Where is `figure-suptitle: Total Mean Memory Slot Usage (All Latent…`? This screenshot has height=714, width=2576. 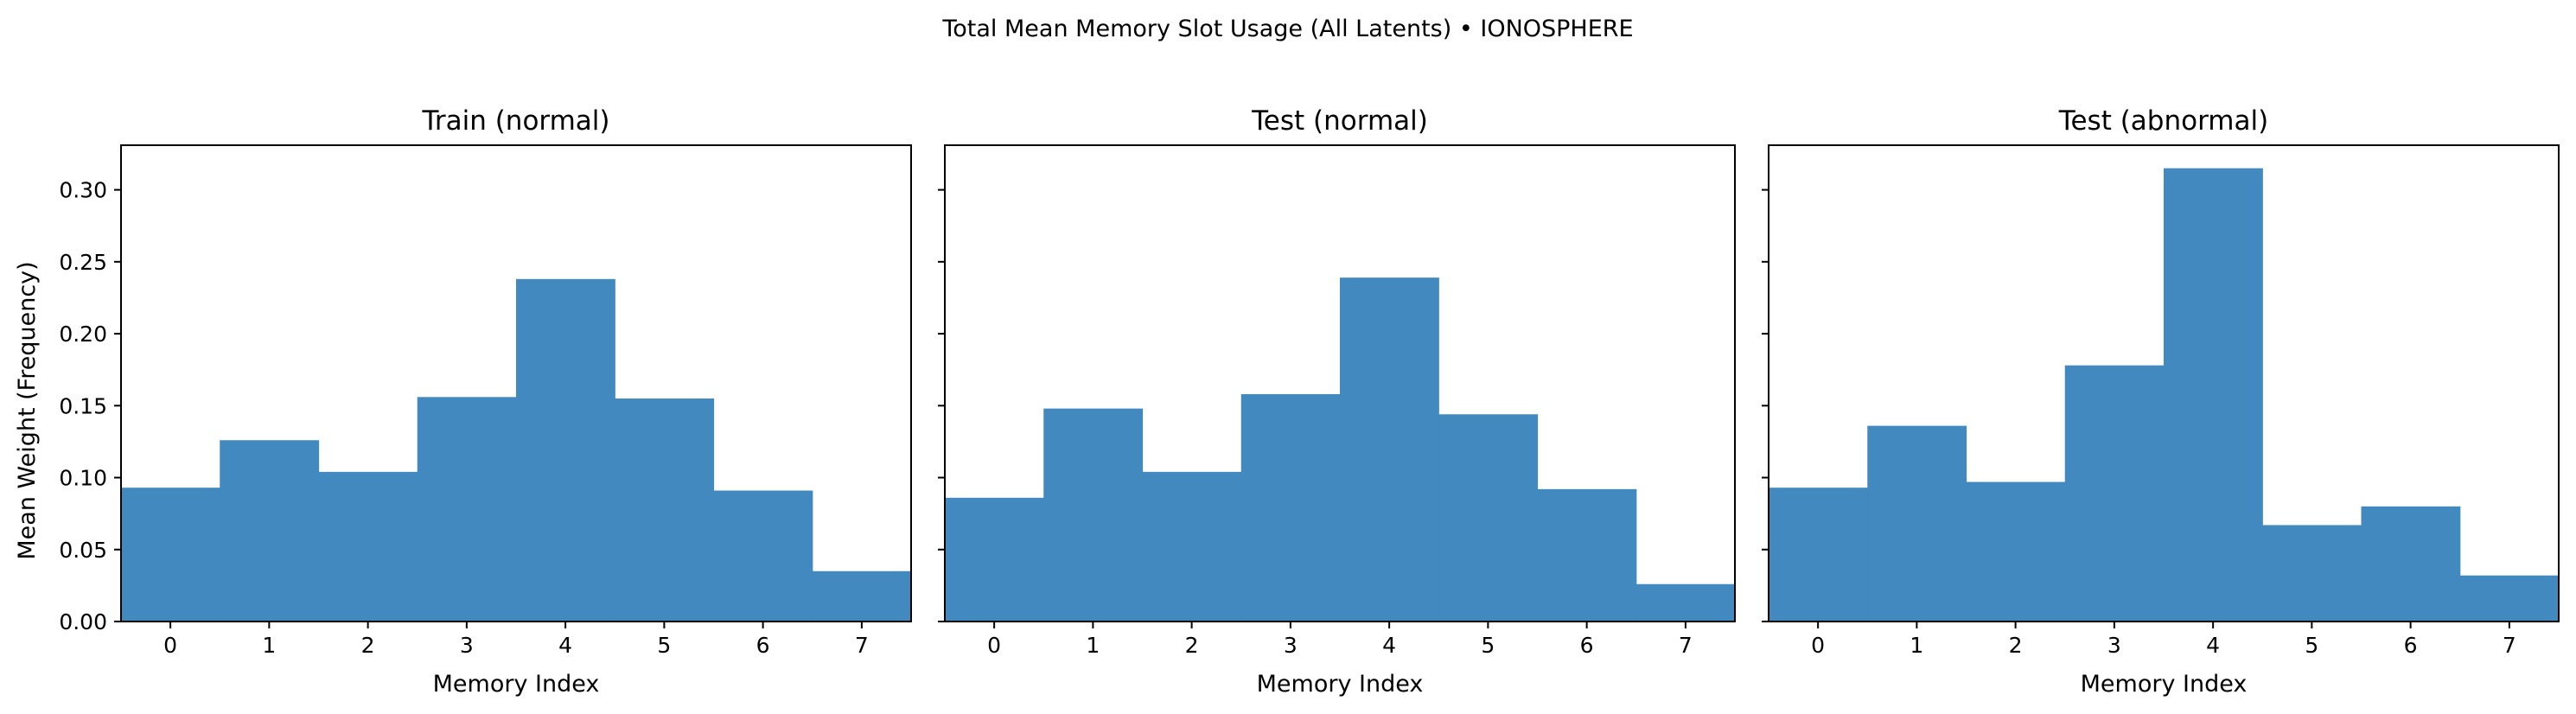 figure-suptitle: Total Mean Memory Slot Usage (All Latent… is located at coordinates (1287, 29).